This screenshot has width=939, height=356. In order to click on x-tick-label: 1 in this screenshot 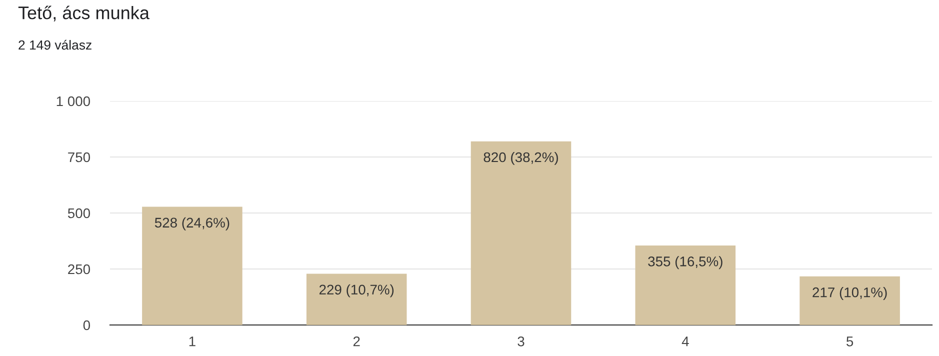, I will do `click(192, 341)`.